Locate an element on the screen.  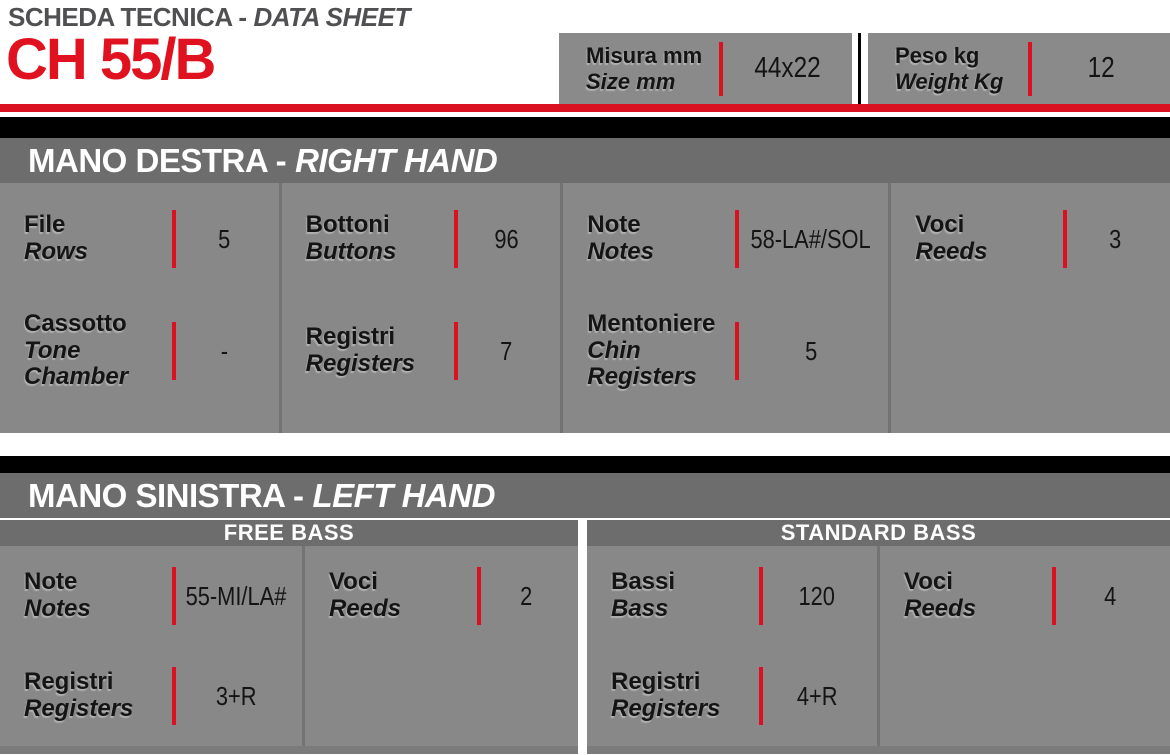
cell-label-it: Note is located at coordinates (51, 582).